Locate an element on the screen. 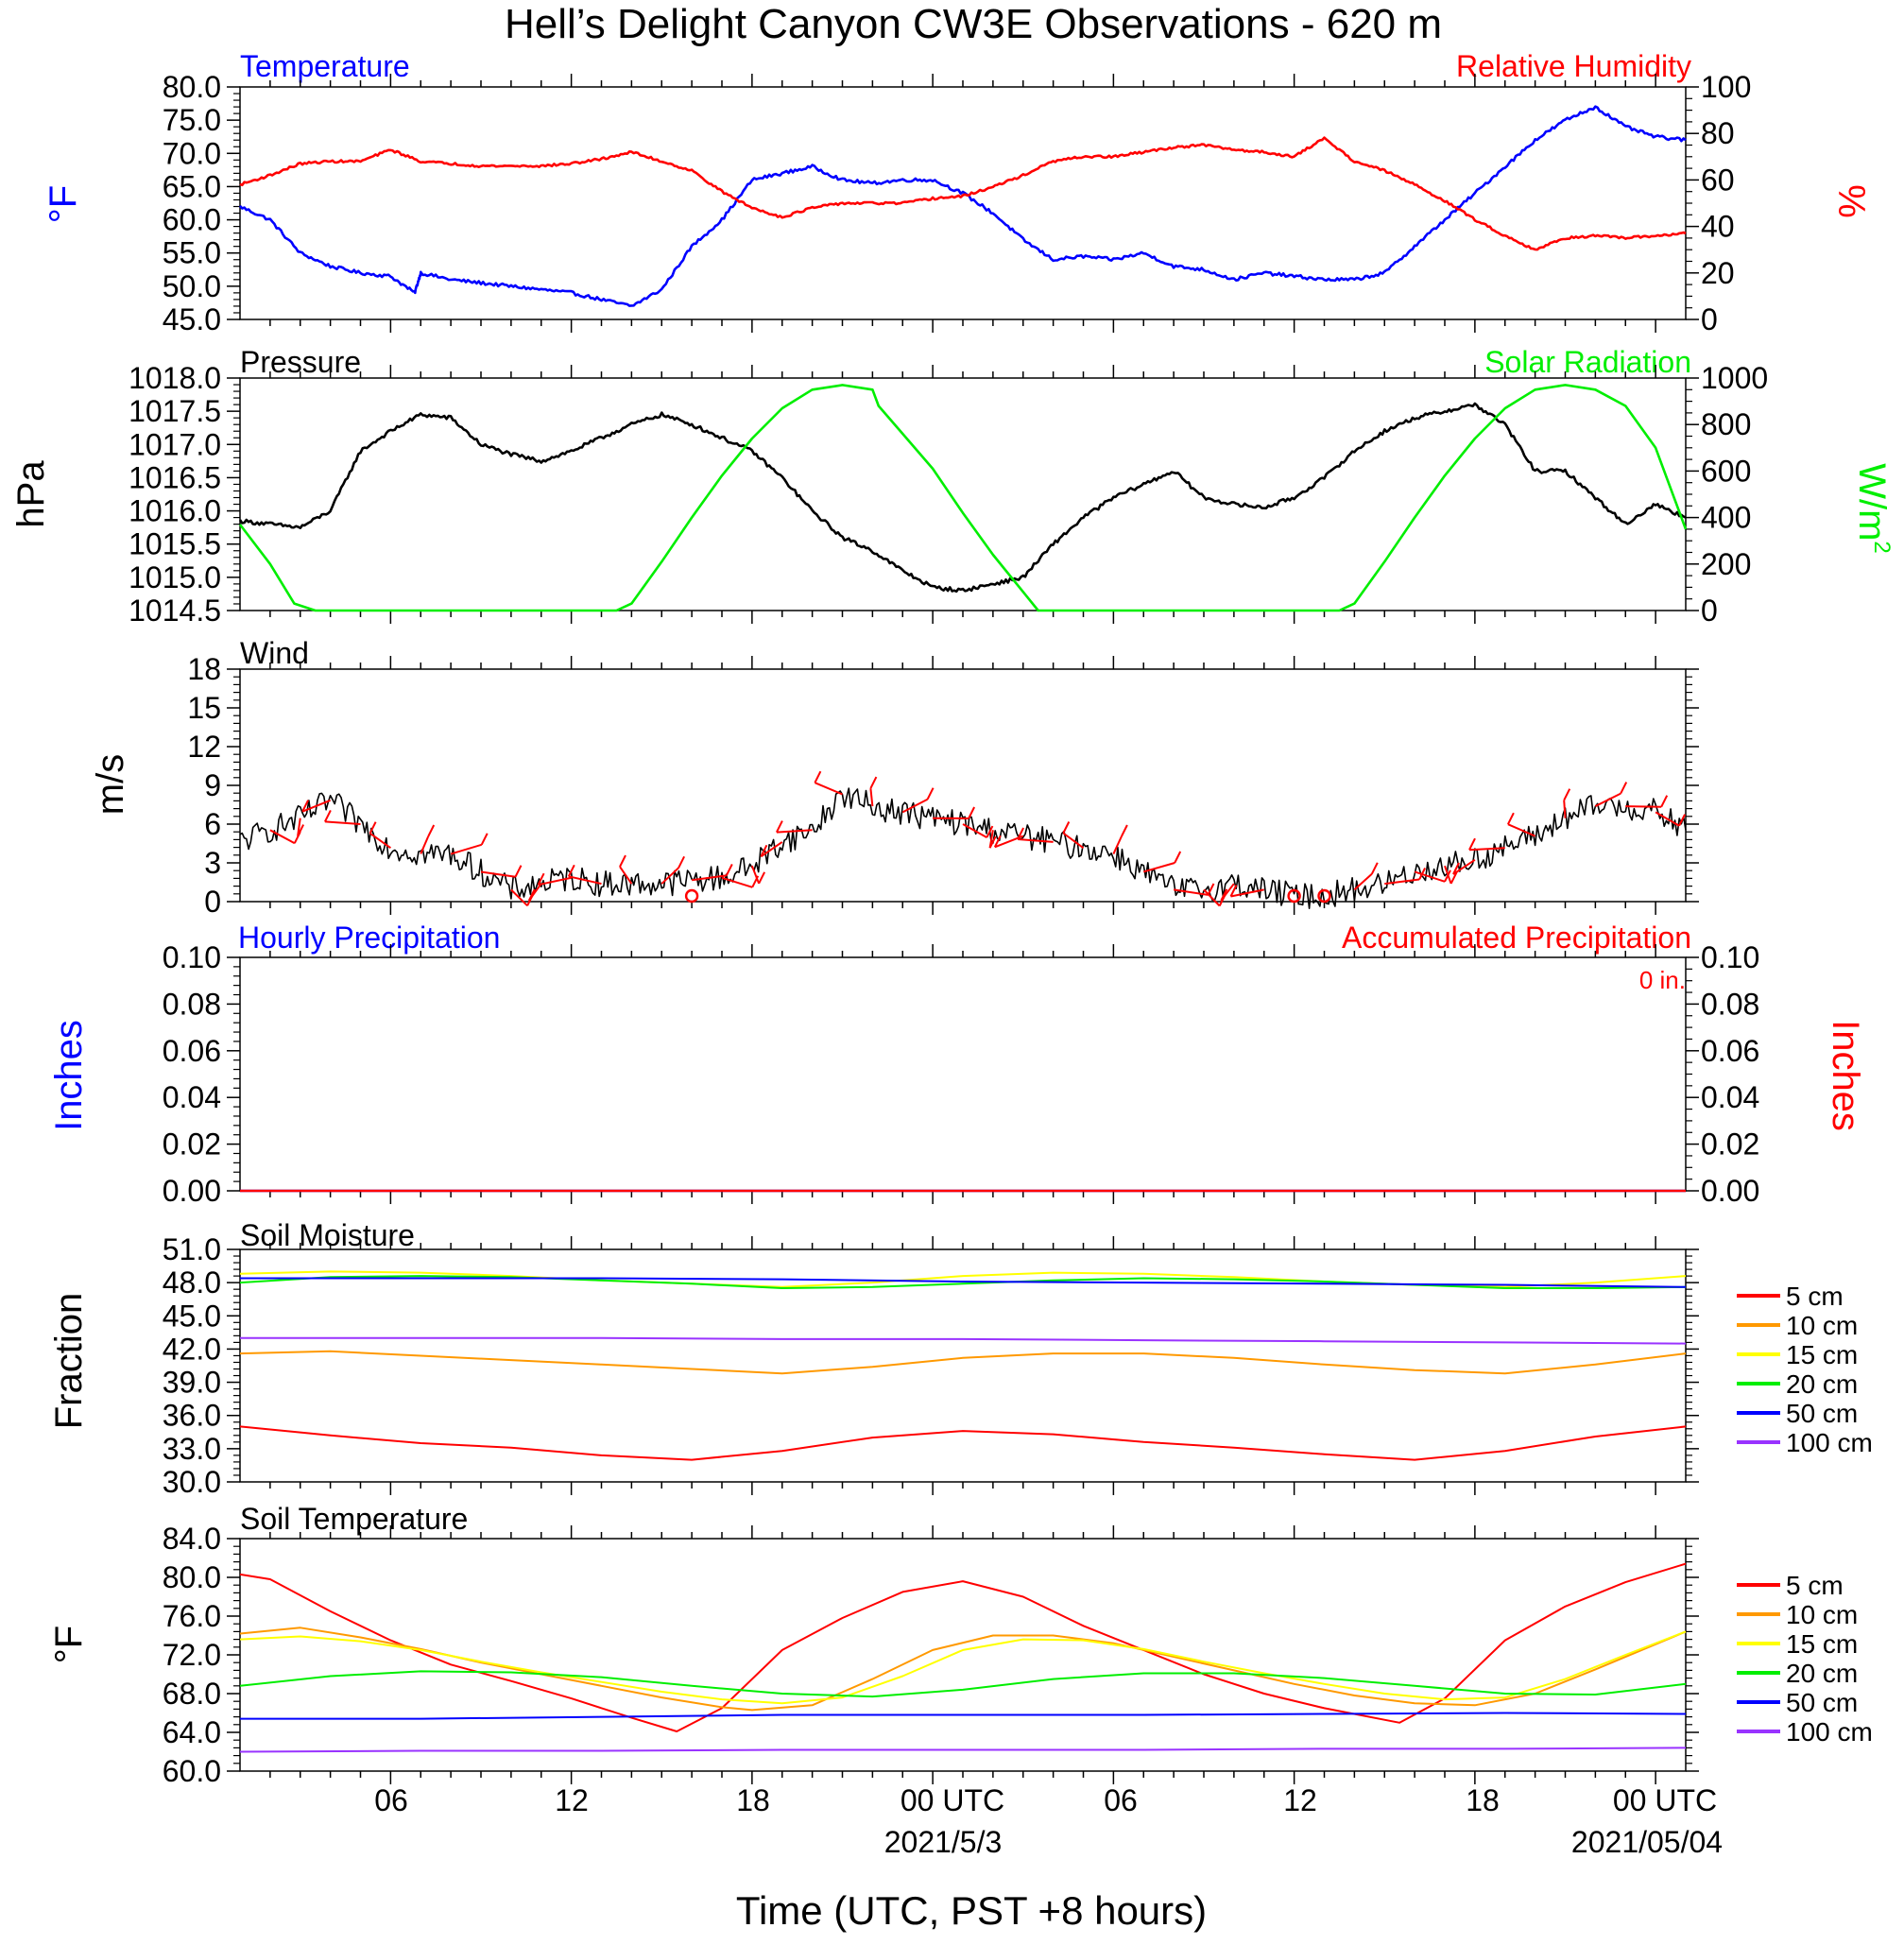 This screenshot has height=1945, width=1904. y-tick-label: 800 is located at coordinates (1726, 424).